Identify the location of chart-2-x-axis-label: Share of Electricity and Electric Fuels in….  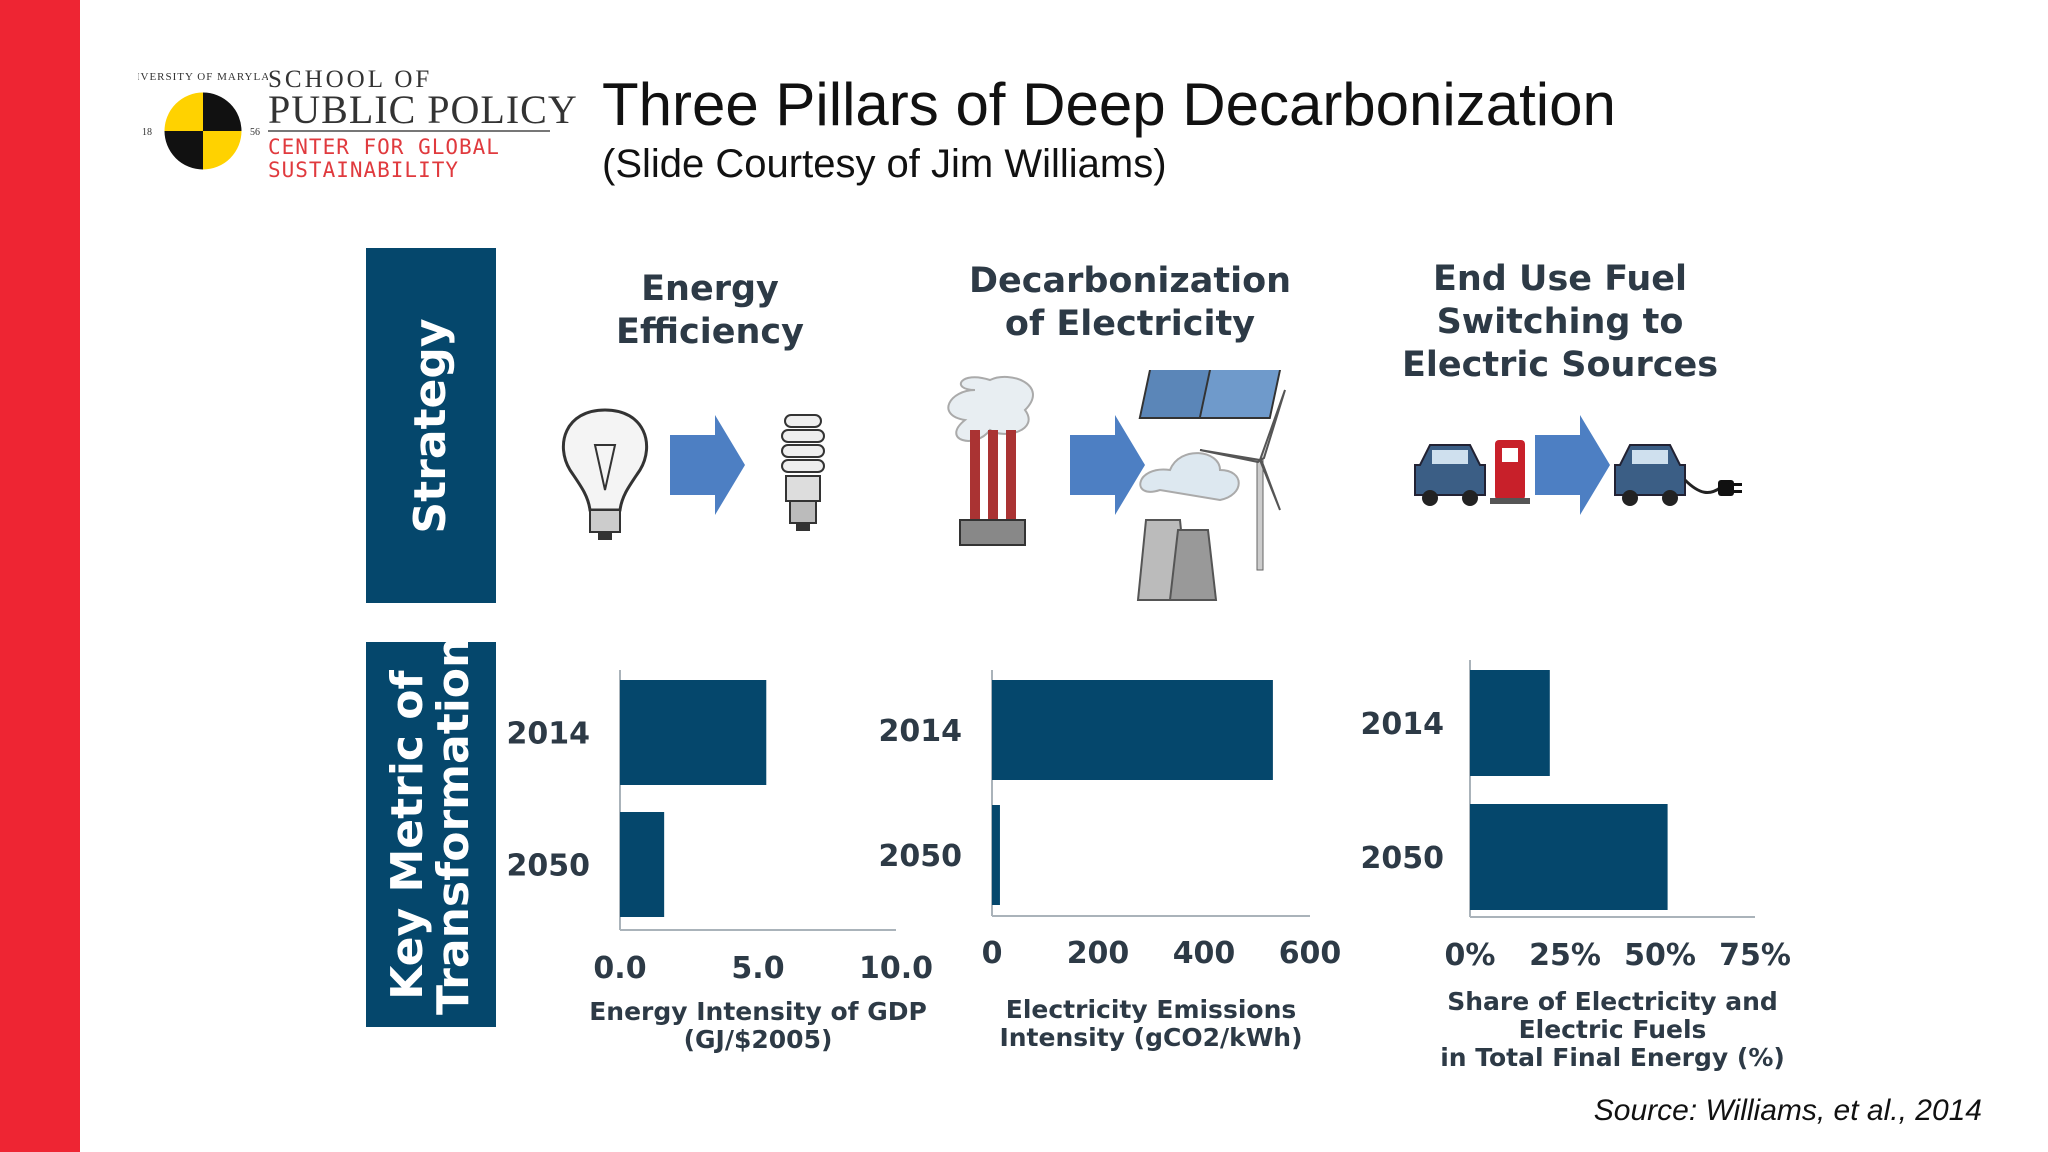
(1612, 1029).